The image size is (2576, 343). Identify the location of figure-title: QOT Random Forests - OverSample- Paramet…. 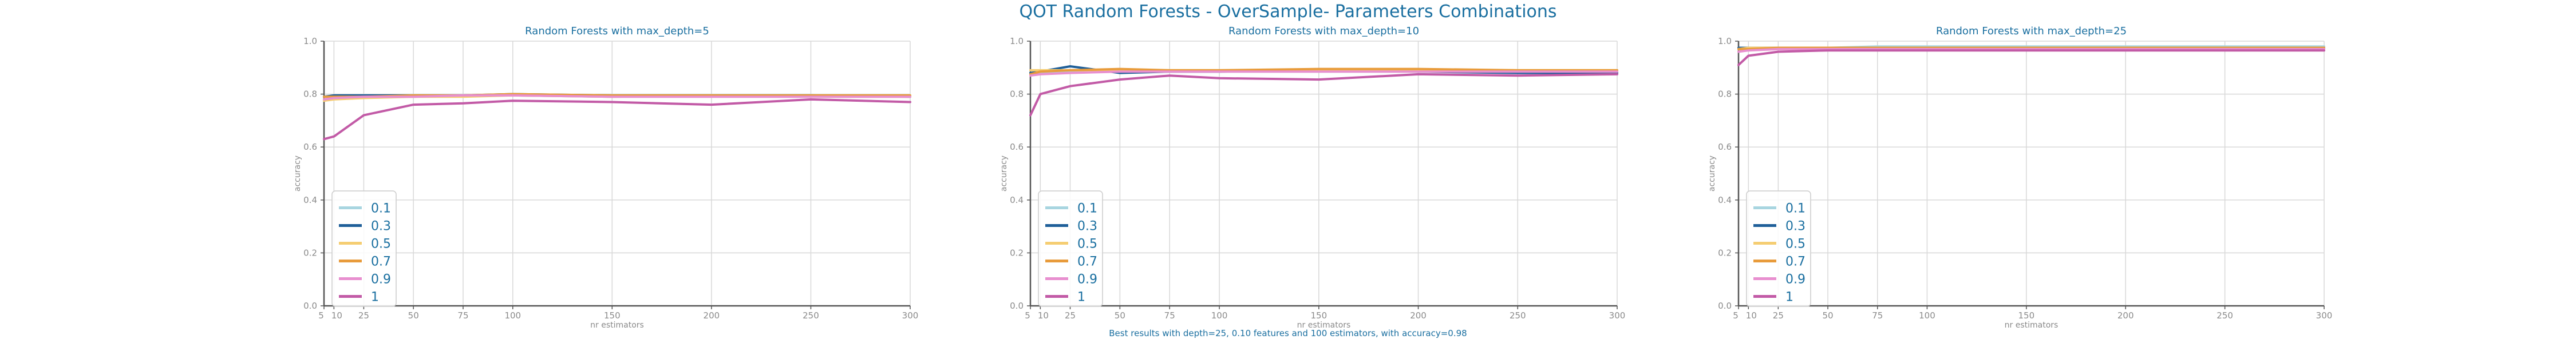
(1287, 12).